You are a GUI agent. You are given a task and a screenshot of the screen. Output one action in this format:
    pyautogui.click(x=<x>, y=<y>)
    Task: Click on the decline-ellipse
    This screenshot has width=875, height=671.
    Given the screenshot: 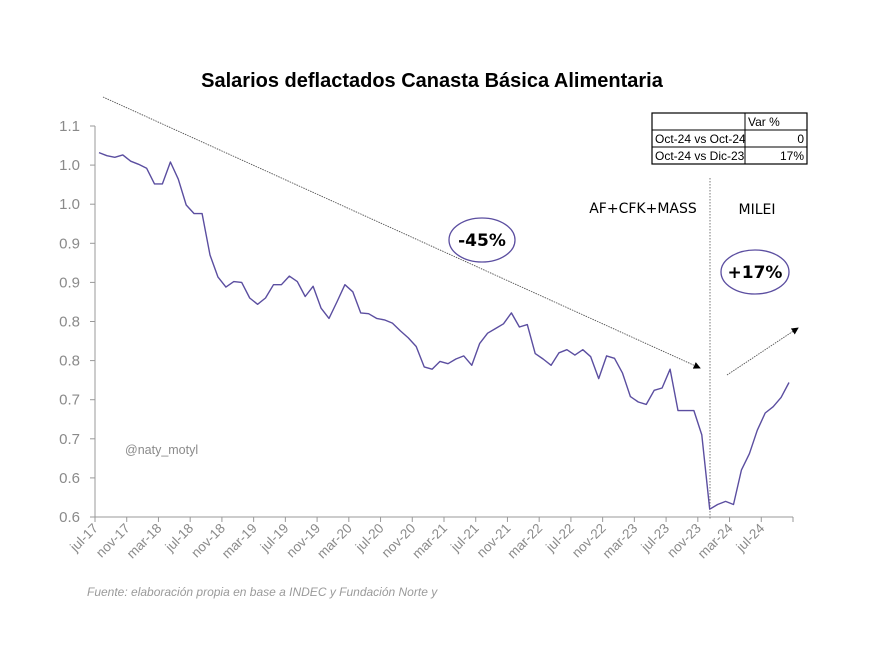 What is the action you would take?
    pyautogui.click(x=482, y=240)
    